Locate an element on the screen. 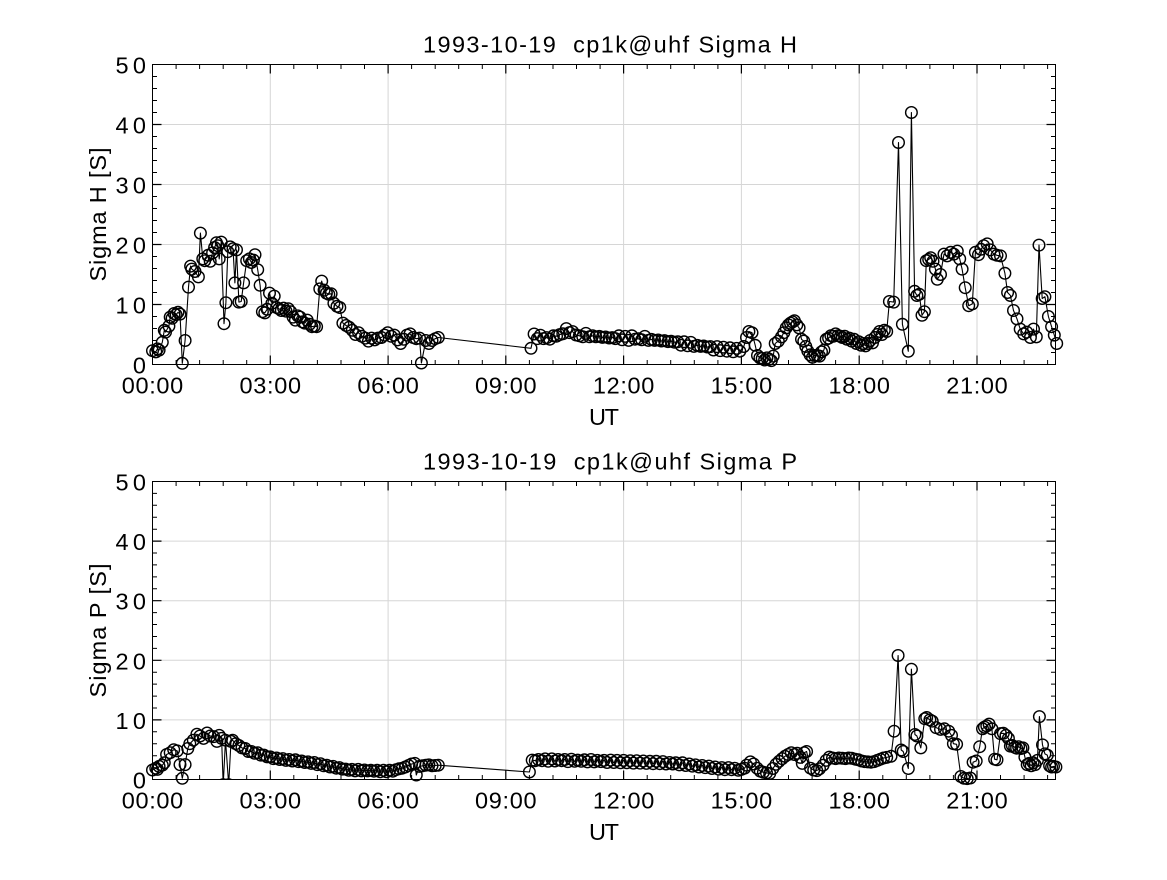 Image resolution: width=1167 pixels, height=880 pixels. svg-text: Sigma P [S] is located at coordinates (98, 631).